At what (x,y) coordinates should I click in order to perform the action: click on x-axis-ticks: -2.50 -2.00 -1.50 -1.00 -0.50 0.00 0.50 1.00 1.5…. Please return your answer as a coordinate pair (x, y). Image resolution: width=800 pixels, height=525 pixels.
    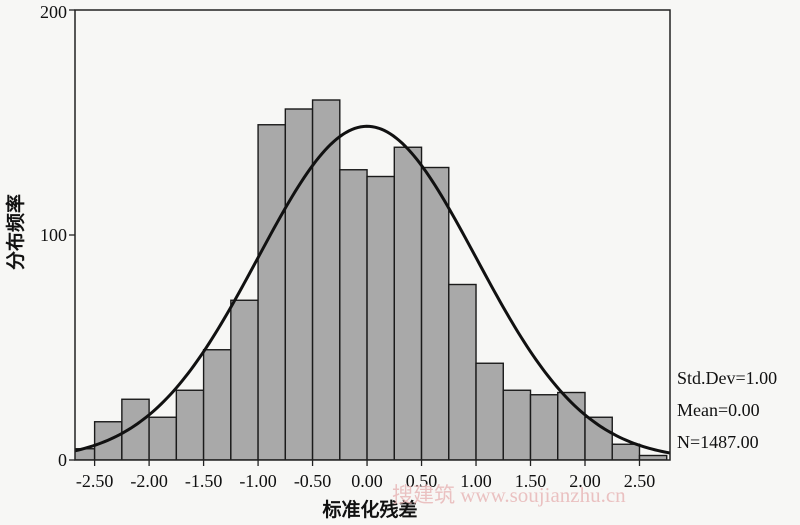
    Looking at the image, I should click on (365, 475).